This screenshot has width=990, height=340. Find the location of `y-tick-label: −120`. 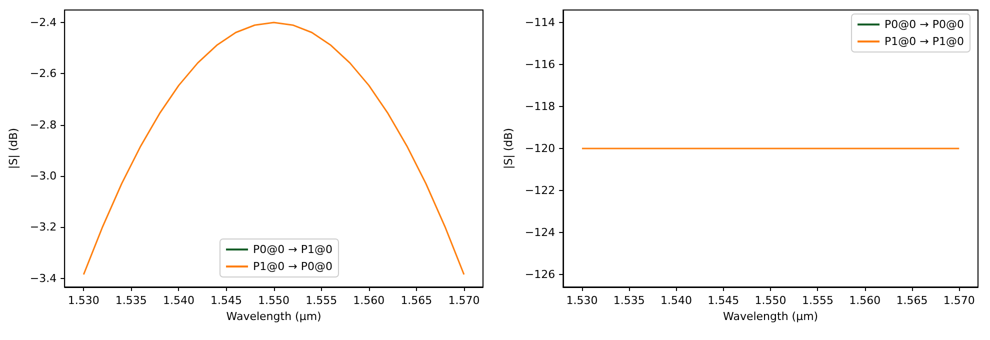

y-tick-label: −120 is located at coordinates (540, 148).